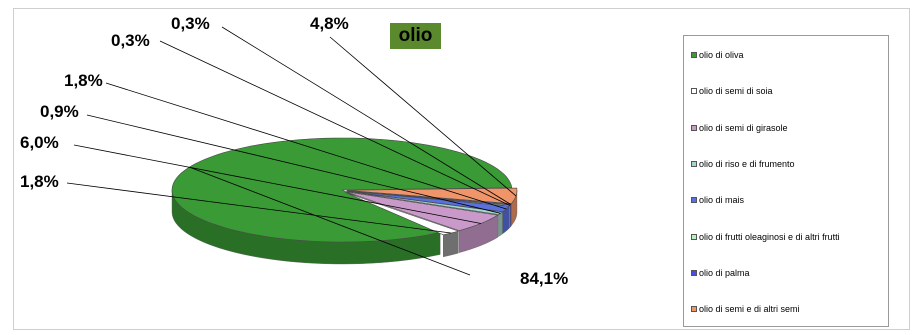  What do you see at coordinates (130, 40) in the screenshot?
I see `data-label-5: 0,3%` at bounding box center [130, 40].